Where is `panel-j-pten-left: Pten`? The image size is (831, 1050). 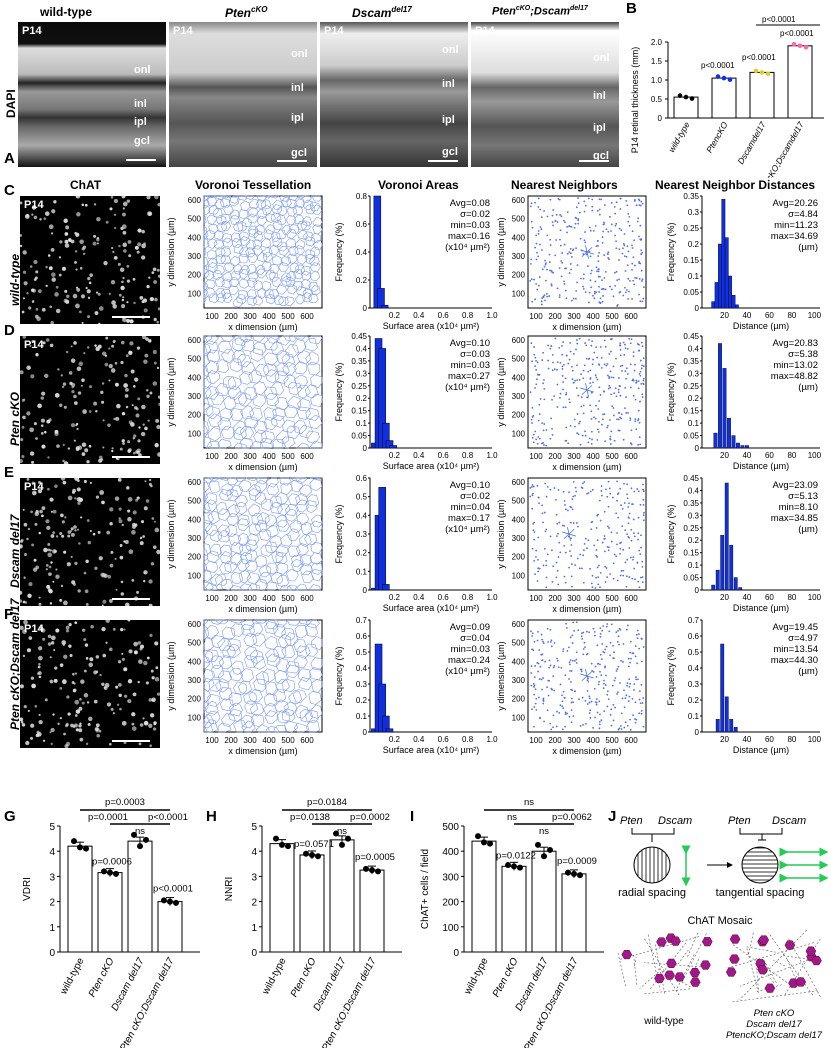
panel-j-pten-left: Pten is located at coordinates (631, 821).